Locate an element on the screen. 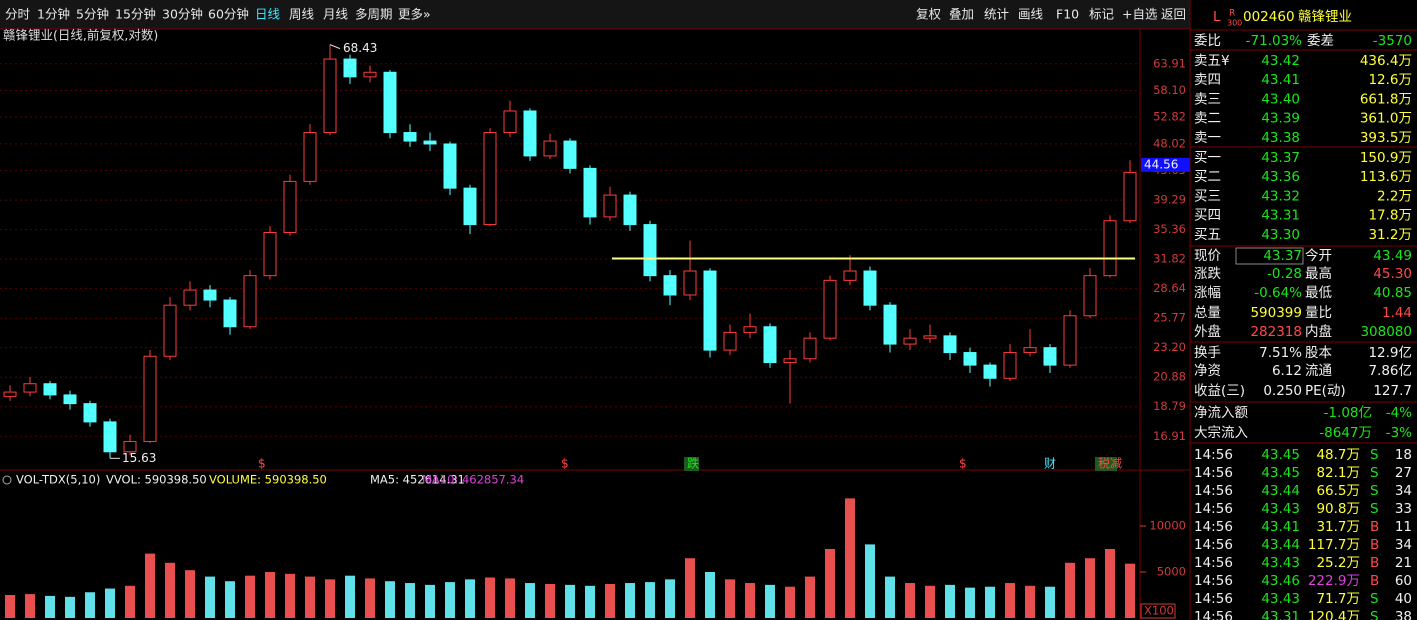  stat-label: 净资 is located at coordinates (1207, 371).